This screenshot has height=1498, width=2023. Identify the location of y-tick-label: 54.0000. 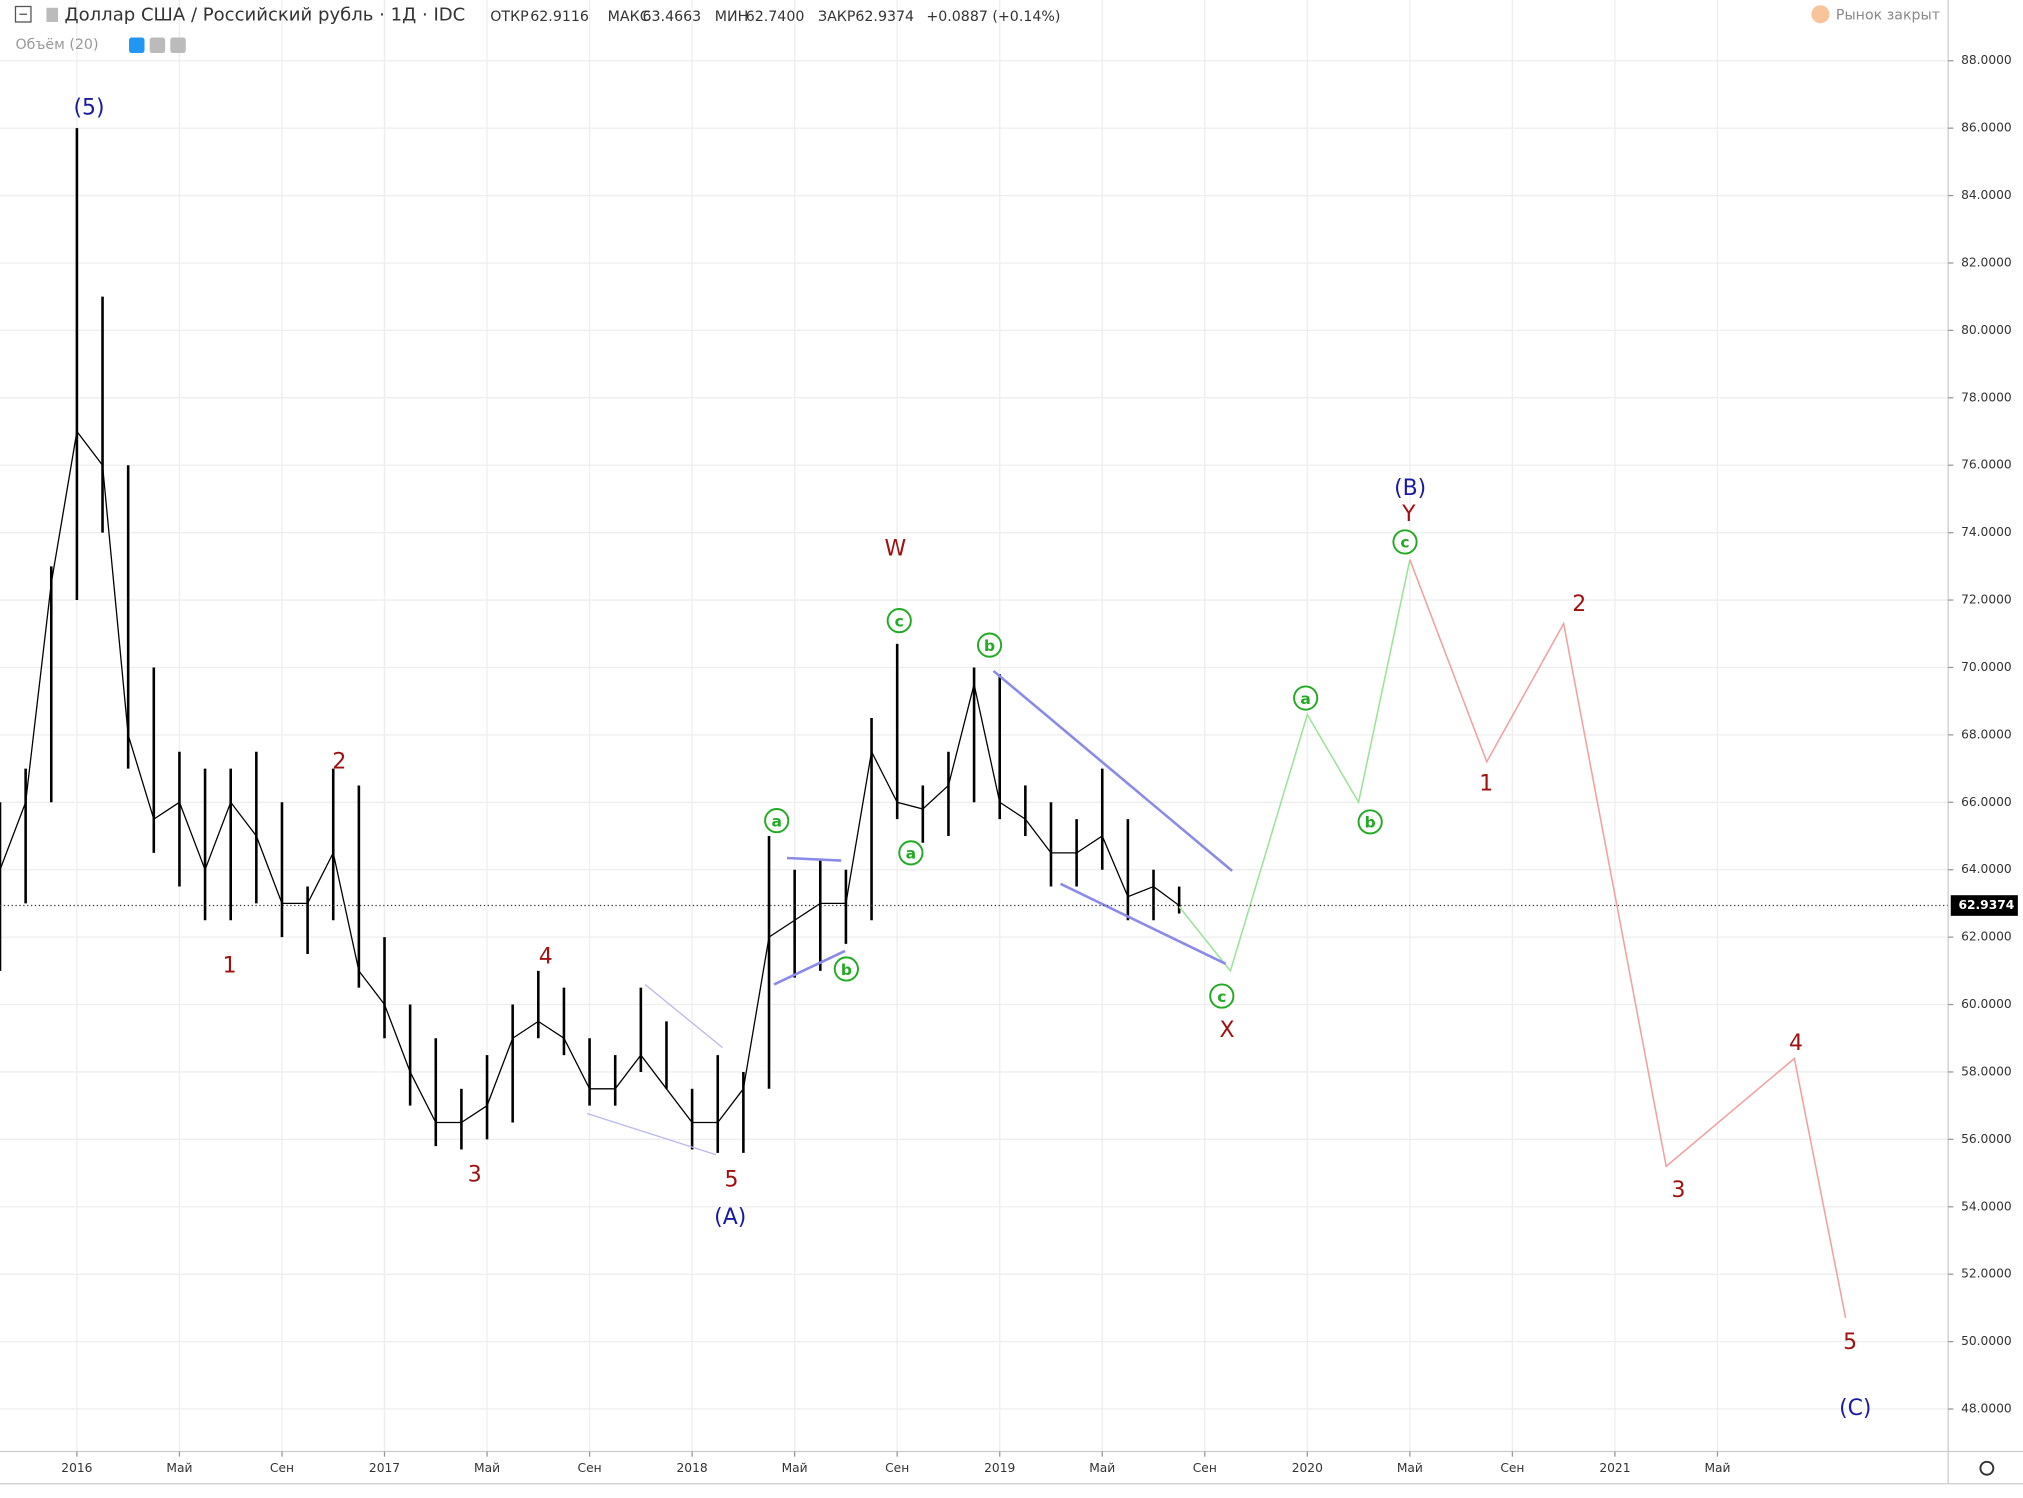
(1986, 1206).